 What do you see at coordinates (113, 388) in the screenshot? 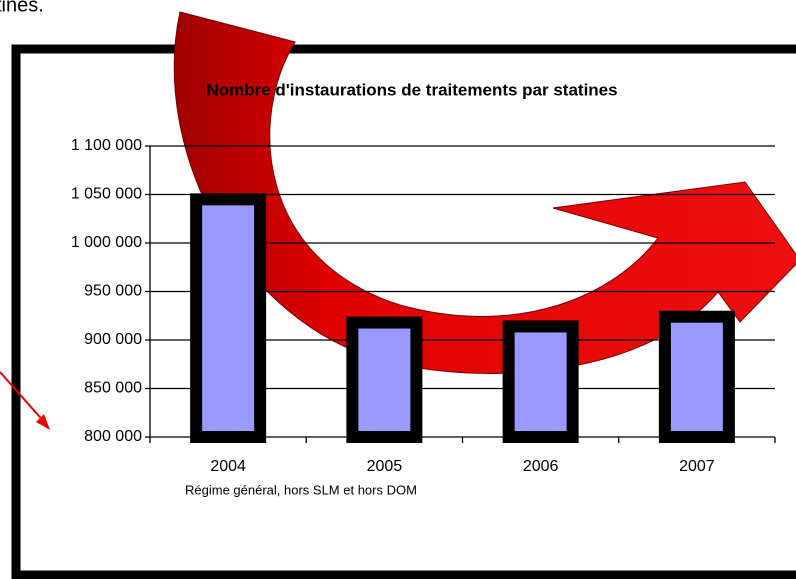
I see `y-tick-label: 850 000` at bounding box center [113, 388].